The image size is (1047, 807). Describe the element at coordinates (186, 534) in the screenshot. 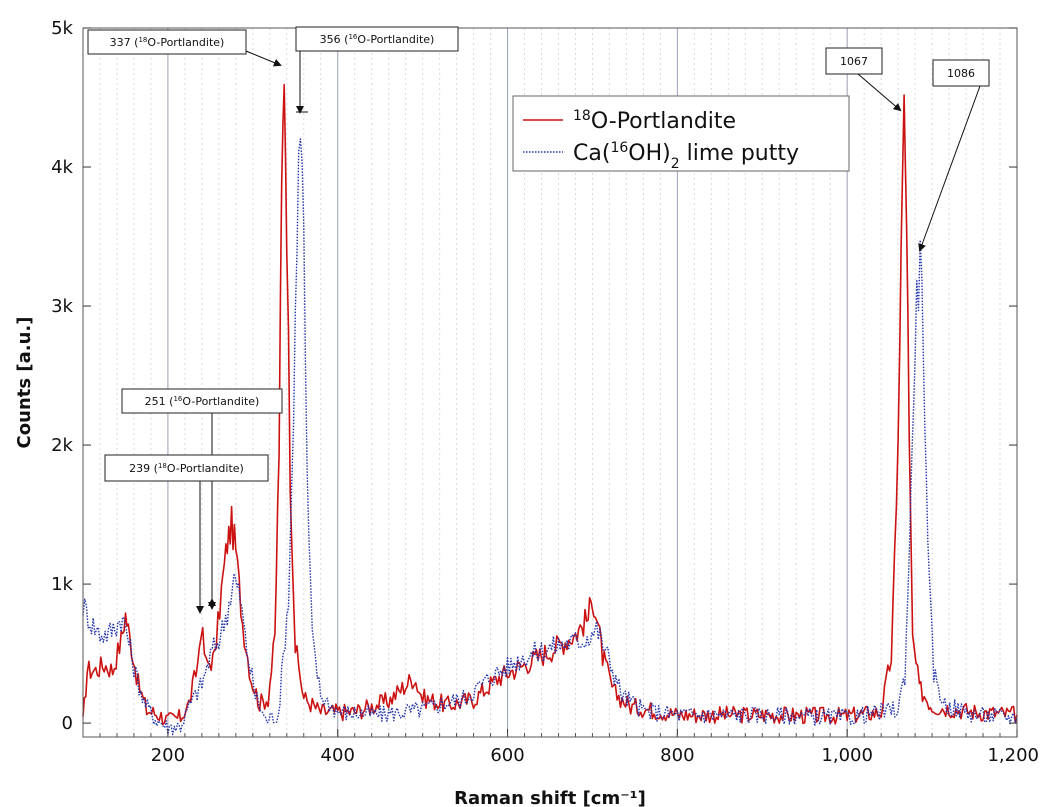

I see `annotation-239: 239 (18O-Portlandite)` at that location.